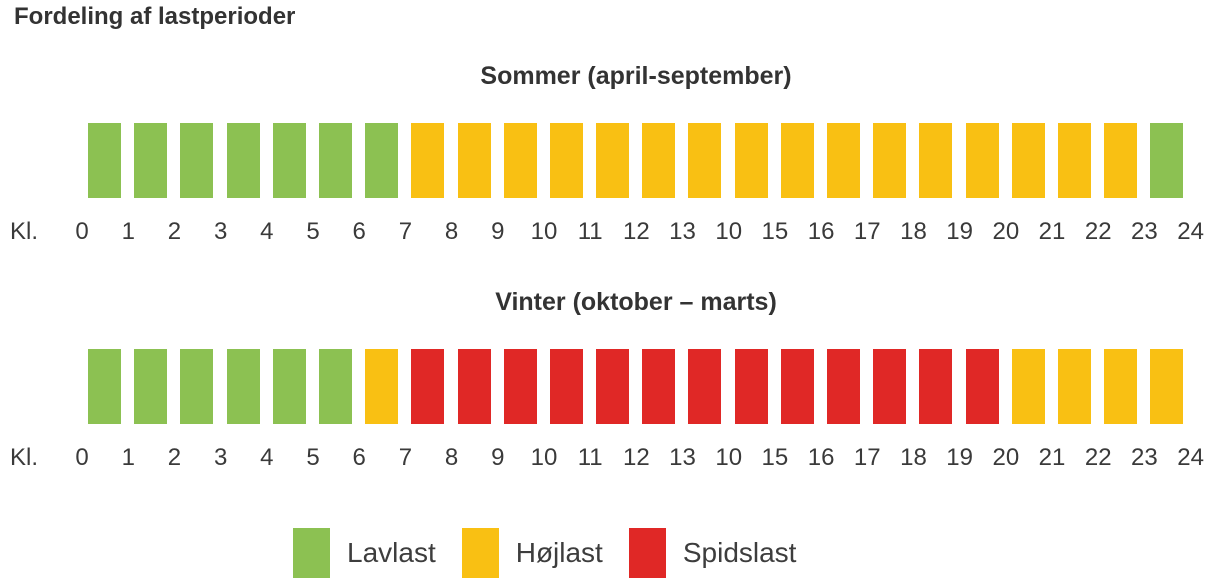  What do you see at coordinates (311, 553) in the screenshot?
I see `lavlast-color-swatch` at bounding box center [311, 553].